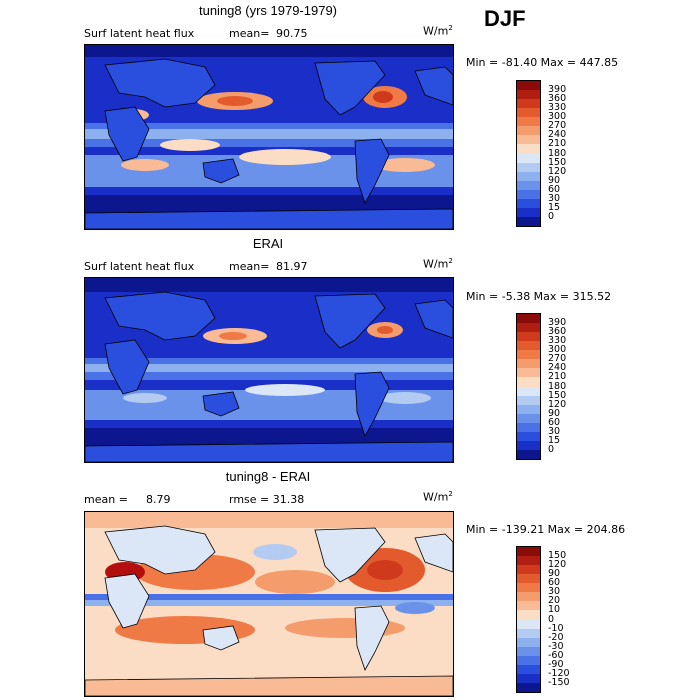 This screenshot has width=700, height=700. What do you see at coordinates (556, 628) in the screenshot?
I see `colorbar-tick-label: -10` at bounding box center [556, 628].